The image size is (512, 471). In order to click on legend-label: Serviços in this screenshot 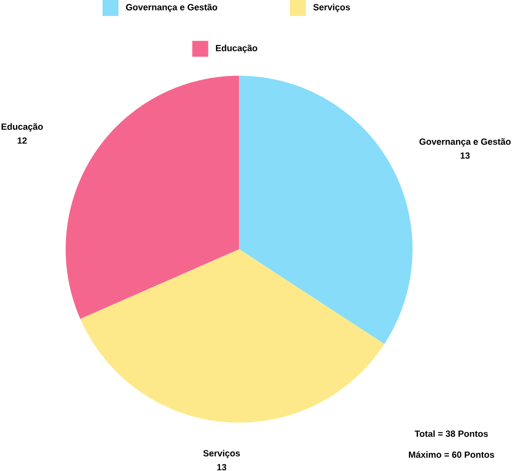, I will do `click(331, 8)`.